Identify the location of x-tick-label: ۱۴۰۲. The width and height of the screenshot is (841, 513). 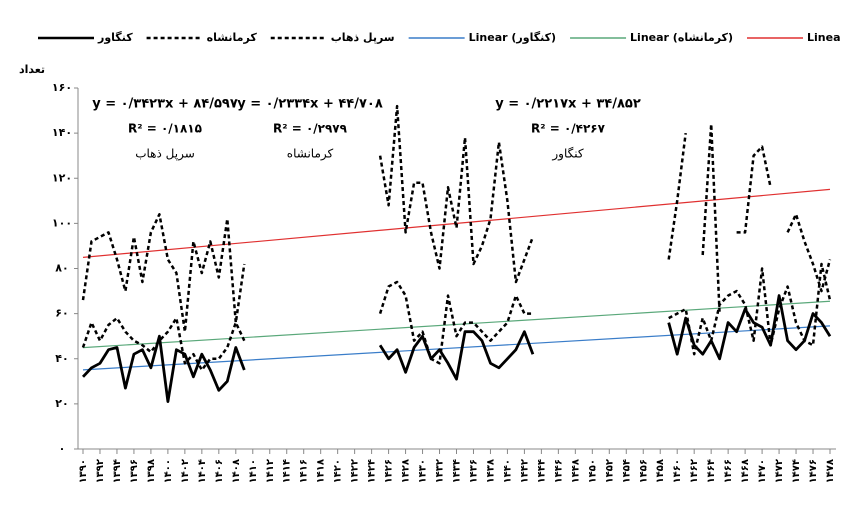
(185, 471).